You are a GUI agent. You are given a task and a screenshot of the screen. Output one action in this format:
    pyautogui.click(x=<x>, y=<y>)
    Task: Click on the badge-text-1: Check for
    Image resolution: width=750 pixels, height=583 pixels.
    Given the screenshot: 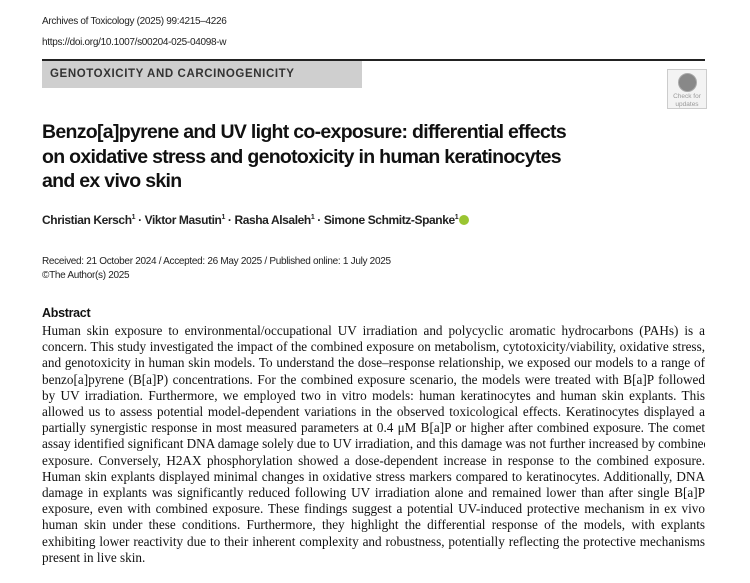 What is the action you would take?
    pyautogui.click(x=687, y=96)
    